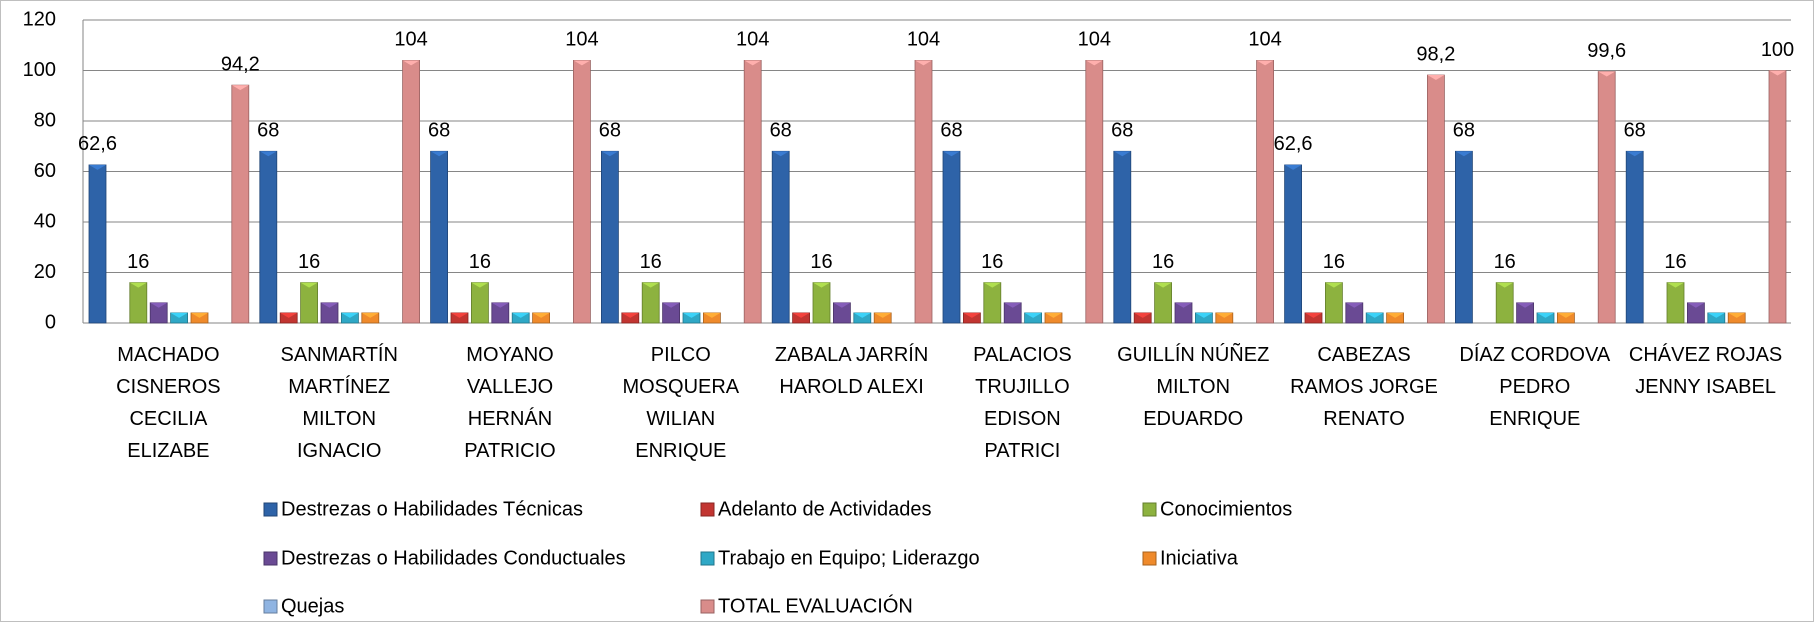  What do you see at coordinates (1435, 54) in the screenshot?
I see `data-label: 98,2` at bounding box center [1435, 54].